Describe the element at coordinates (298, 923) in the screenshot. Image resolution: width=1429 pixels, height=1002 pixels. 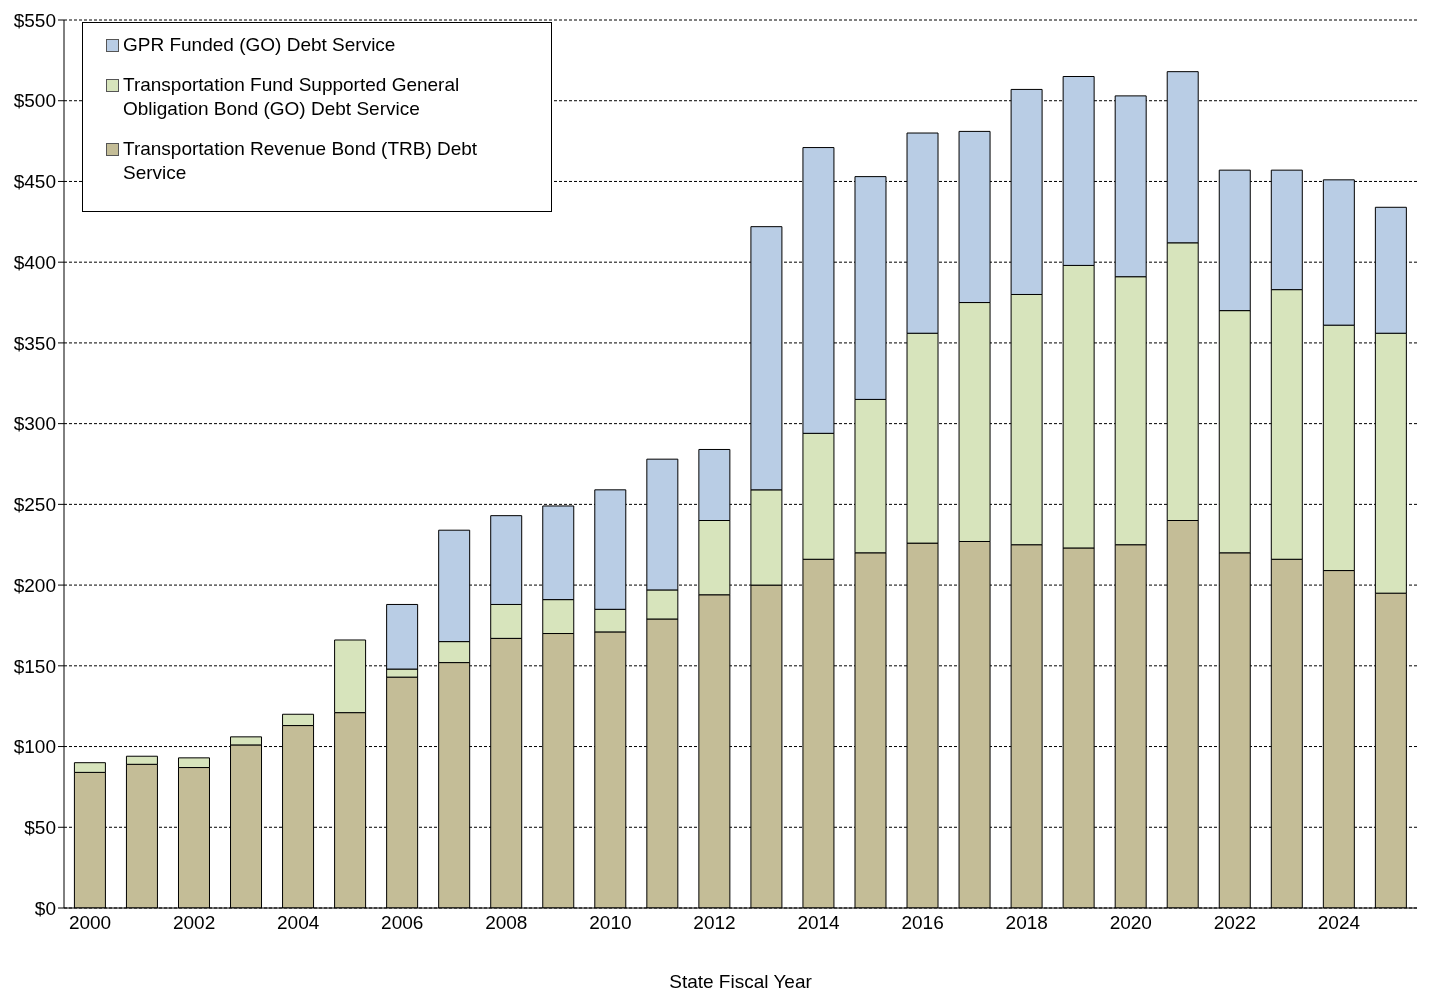
I see `x-tick-label: 2004` at that location.